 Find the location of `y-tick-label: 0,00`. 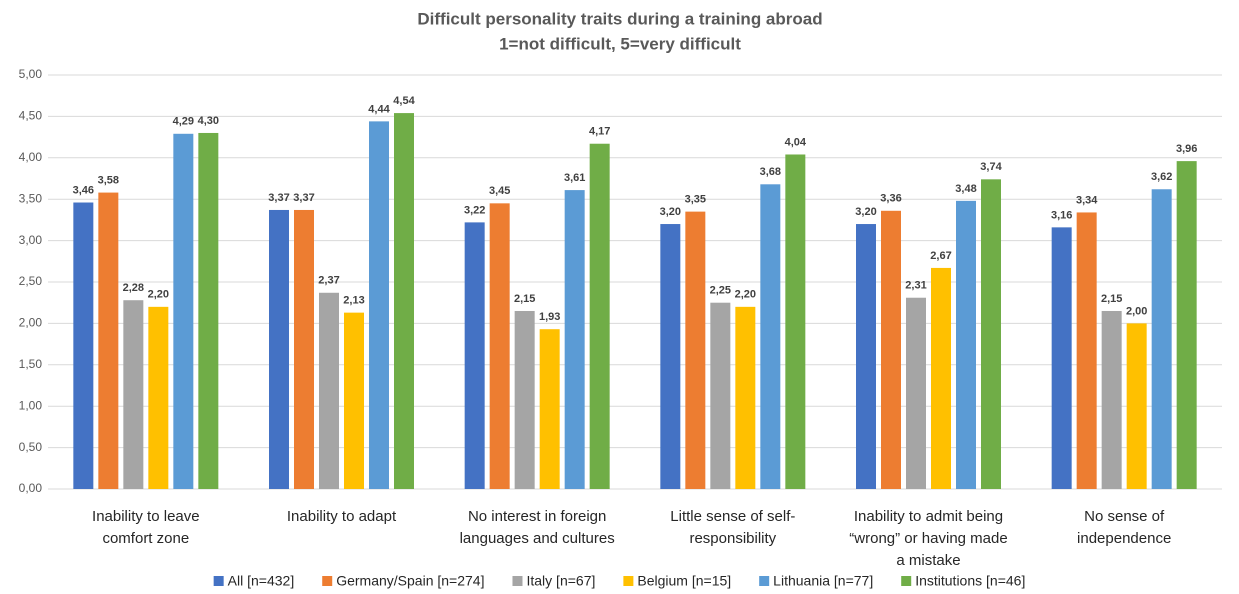

y-tick-label: 0,00 is located at coordinates (31, 488).